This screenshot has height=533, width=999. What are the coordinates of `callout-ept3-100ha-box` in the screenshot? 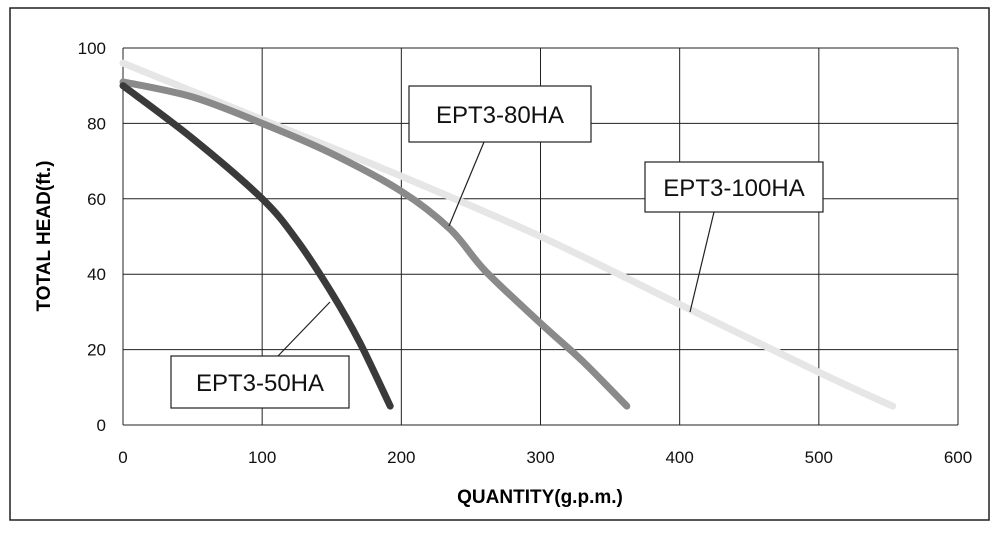 It's located at (734, 187).